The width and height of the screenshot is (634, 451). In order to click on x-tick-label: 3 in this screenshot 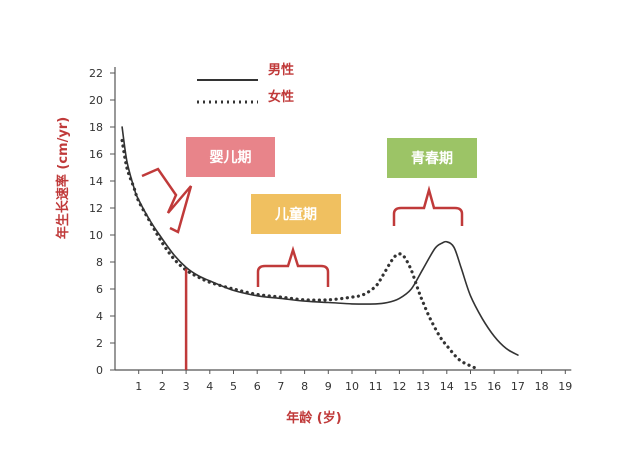, I will do `click(186, 386)`.